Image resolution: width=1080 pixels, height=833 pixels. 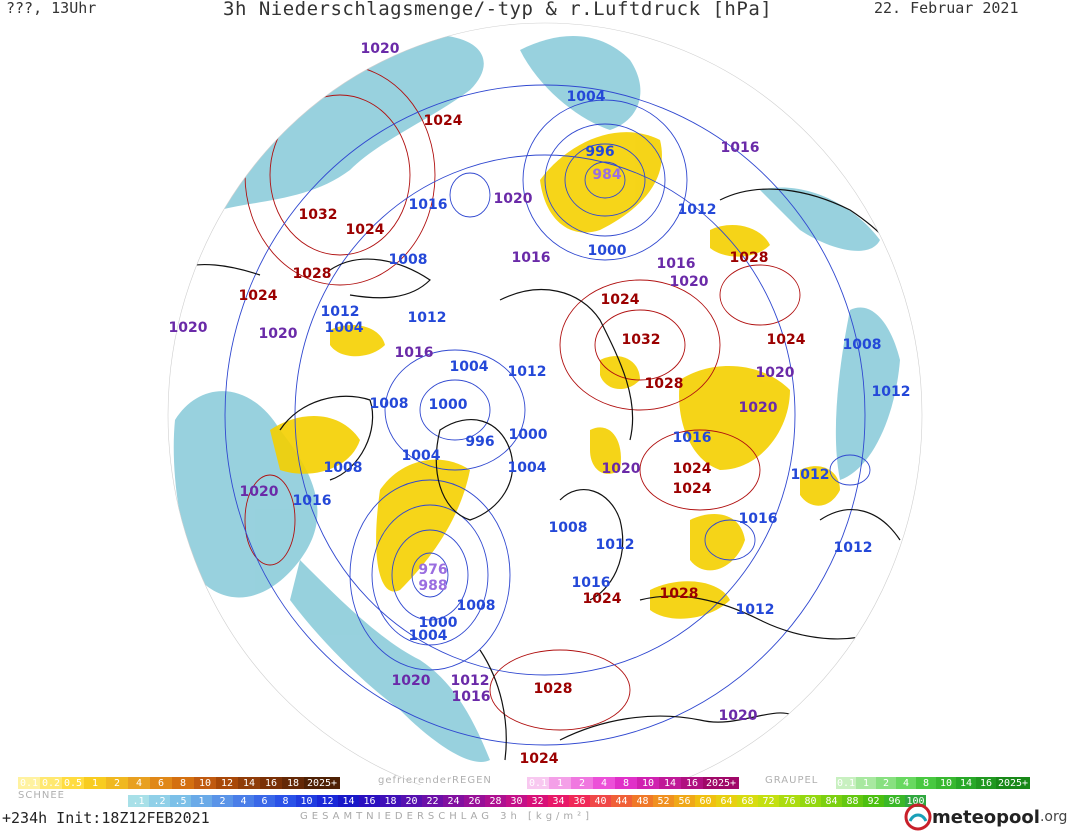 I want to click on graupel-legend-label: GRAUPEL, so click(x=792, y=780).